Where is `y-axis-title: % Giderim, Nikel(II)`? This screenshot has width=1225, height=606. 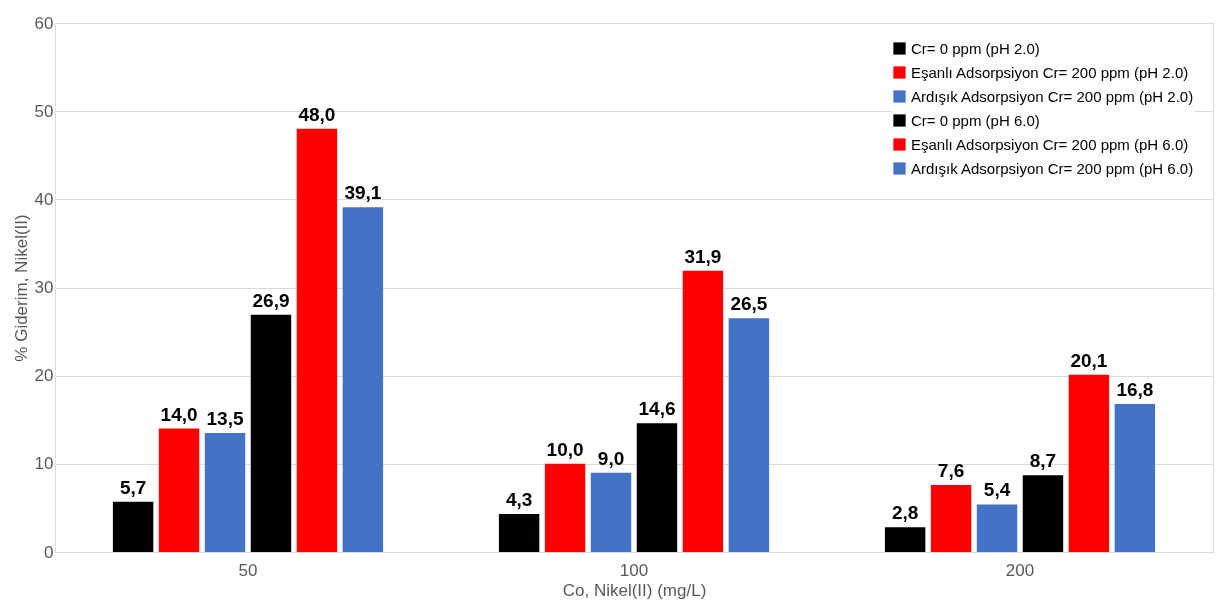 y-axis-title: % Giderim, Nikel(II) is located at coordinates (21, 288).